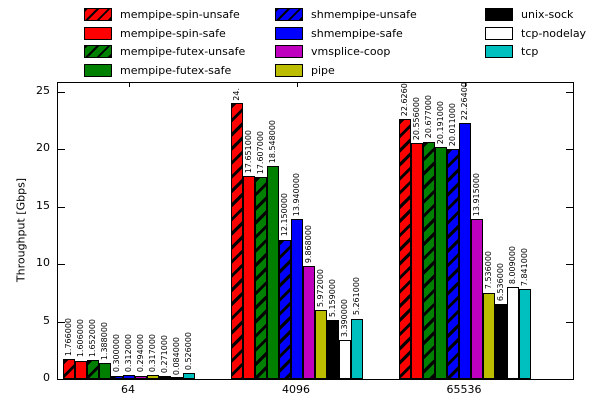 The width and height of the screenshot is (600, 400). I want to click on legend-swatch-mempipe-futex-safe, so click(98, 70).